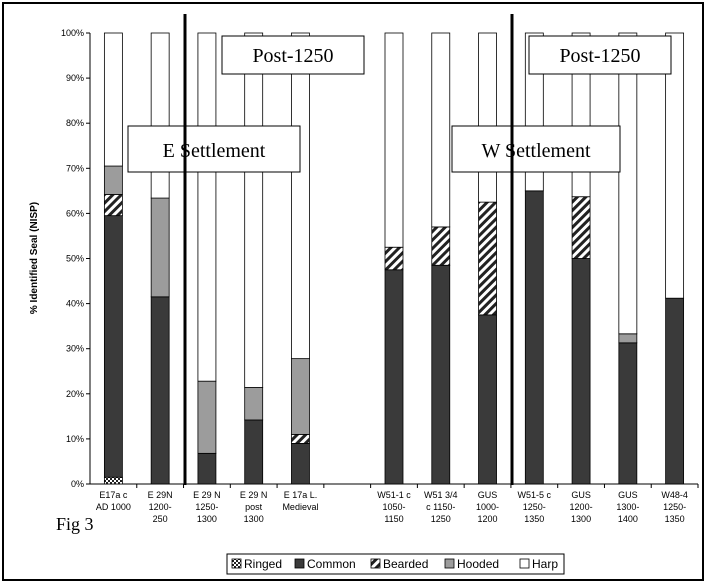 The image size is (708, 585). I want to click on e-settlement-box, so click(214, 149).